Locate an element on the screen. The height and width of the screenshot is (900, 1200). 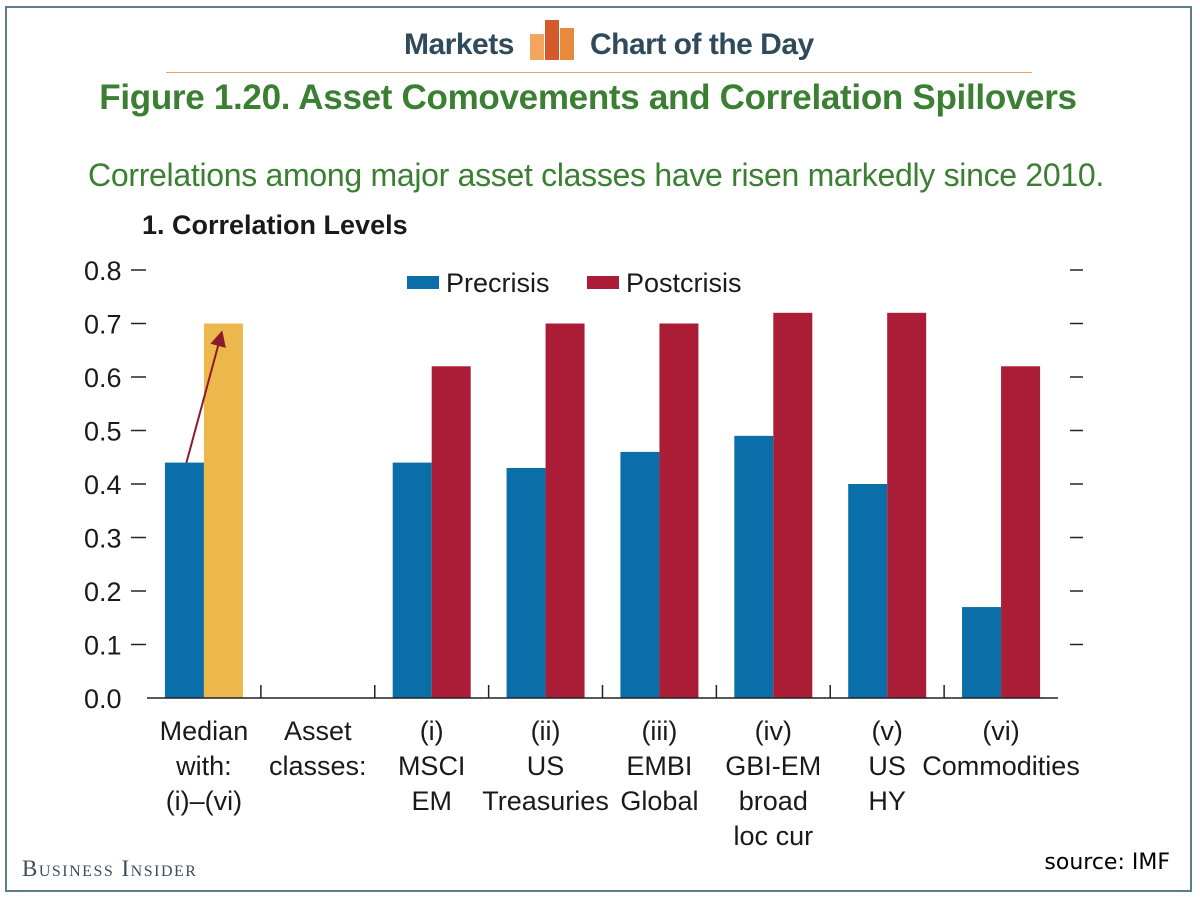
x-category-label-line: (i) is located at coordinates (432, 731).